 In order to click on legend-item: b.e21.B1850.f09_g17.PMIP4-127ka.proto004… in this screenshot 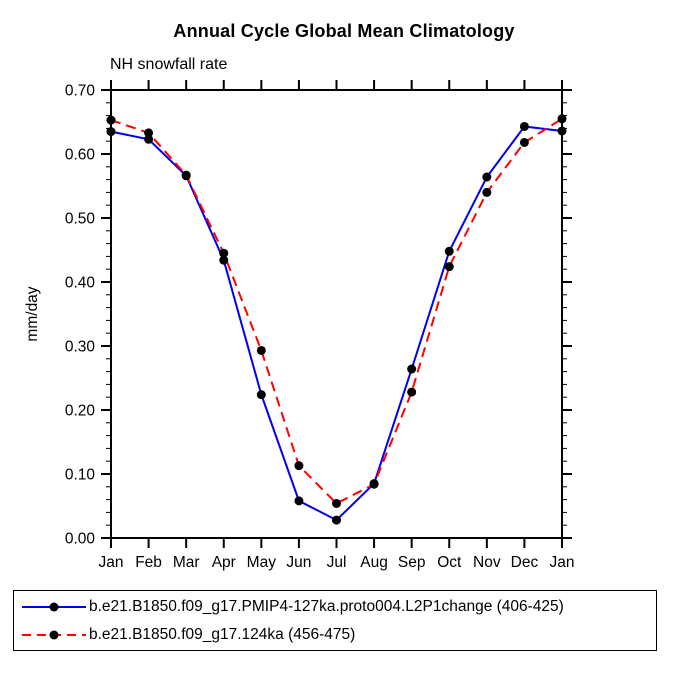, I will do `click(339, 607)`.